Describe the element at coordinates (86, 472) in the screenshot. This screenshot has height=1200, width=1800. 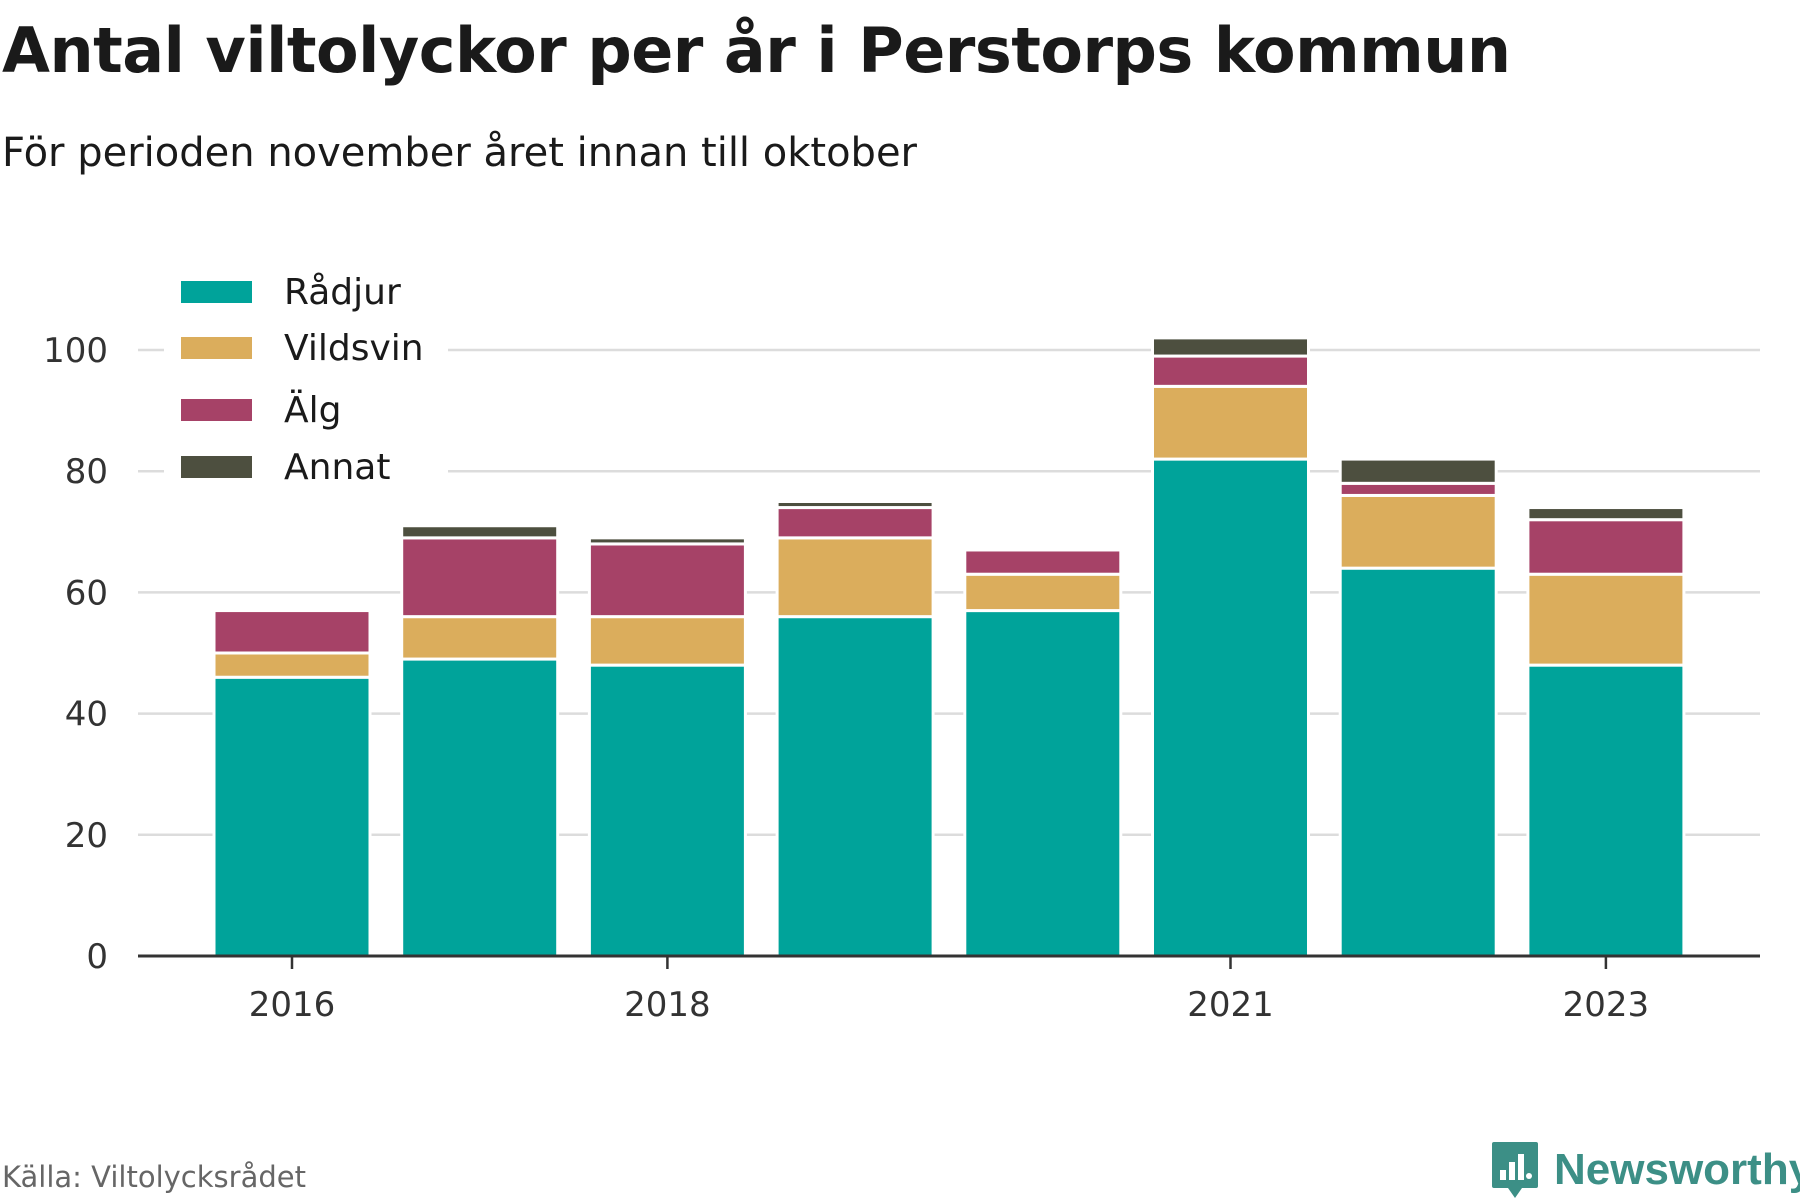
I see `y-tick-label: 80` at that location.